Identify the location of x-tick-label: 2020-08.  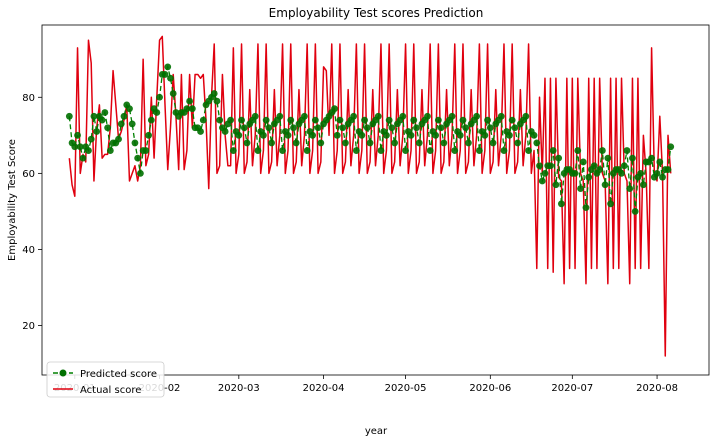
(657, 388).